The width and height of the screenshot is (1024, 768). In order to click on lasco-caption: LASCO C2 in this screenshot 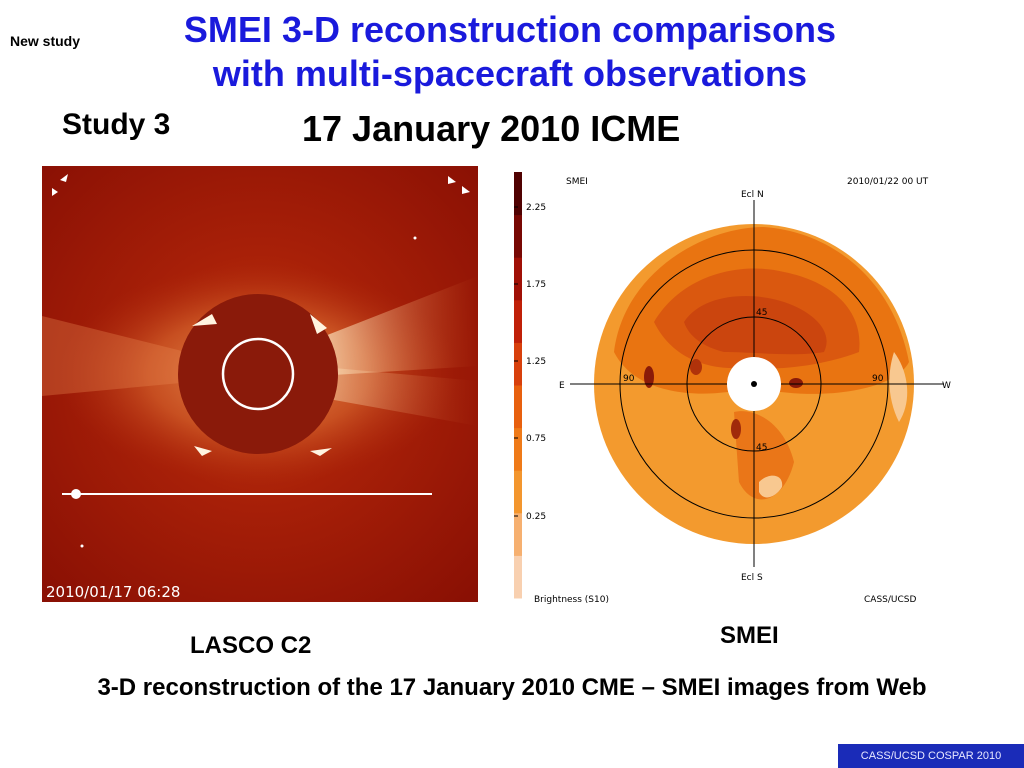, I will do `click(251, 645)`.